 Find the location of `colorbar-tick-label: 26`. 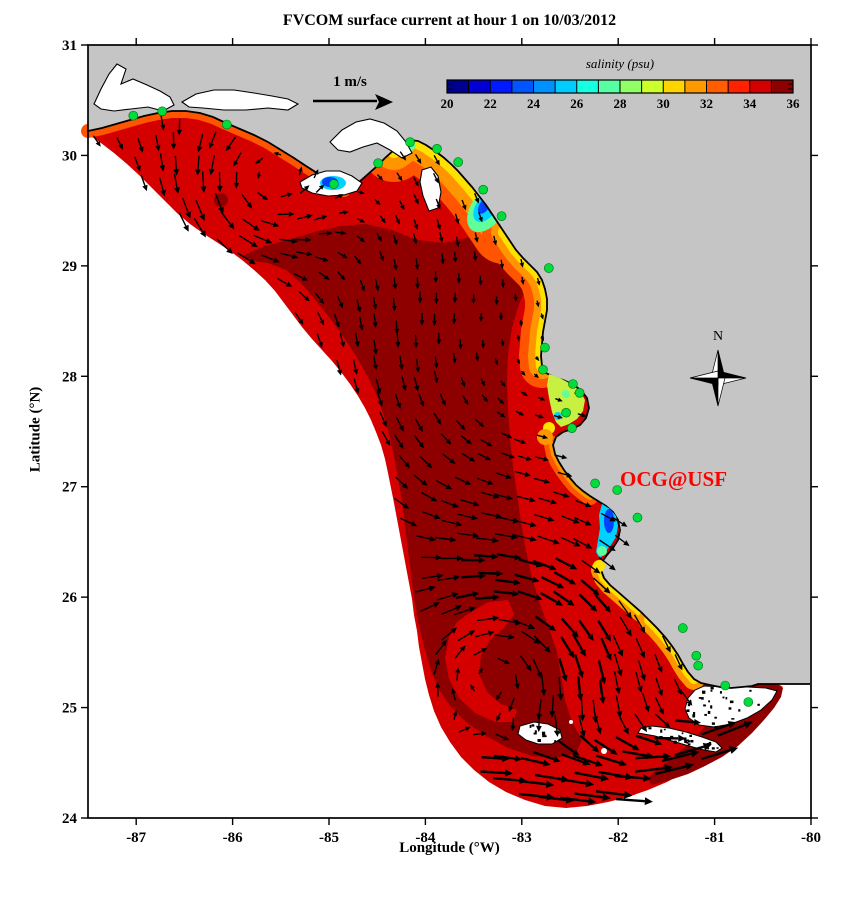

colorbar-tick-label: 26 is located at coordinates (577, 103).